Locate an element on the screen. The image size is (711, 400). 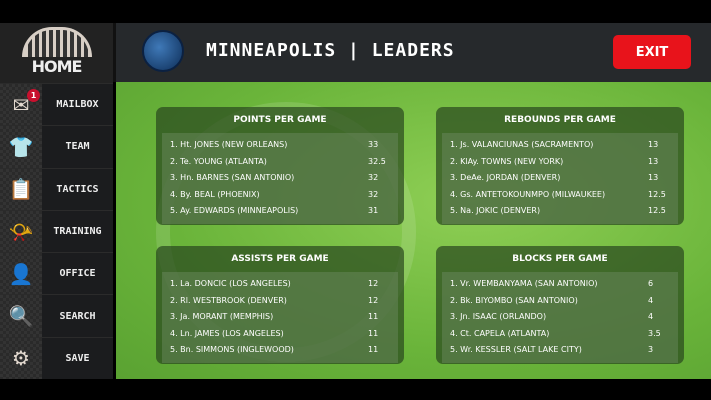
mail-icon: ✉ 1 is located at coordinates (21, 105).